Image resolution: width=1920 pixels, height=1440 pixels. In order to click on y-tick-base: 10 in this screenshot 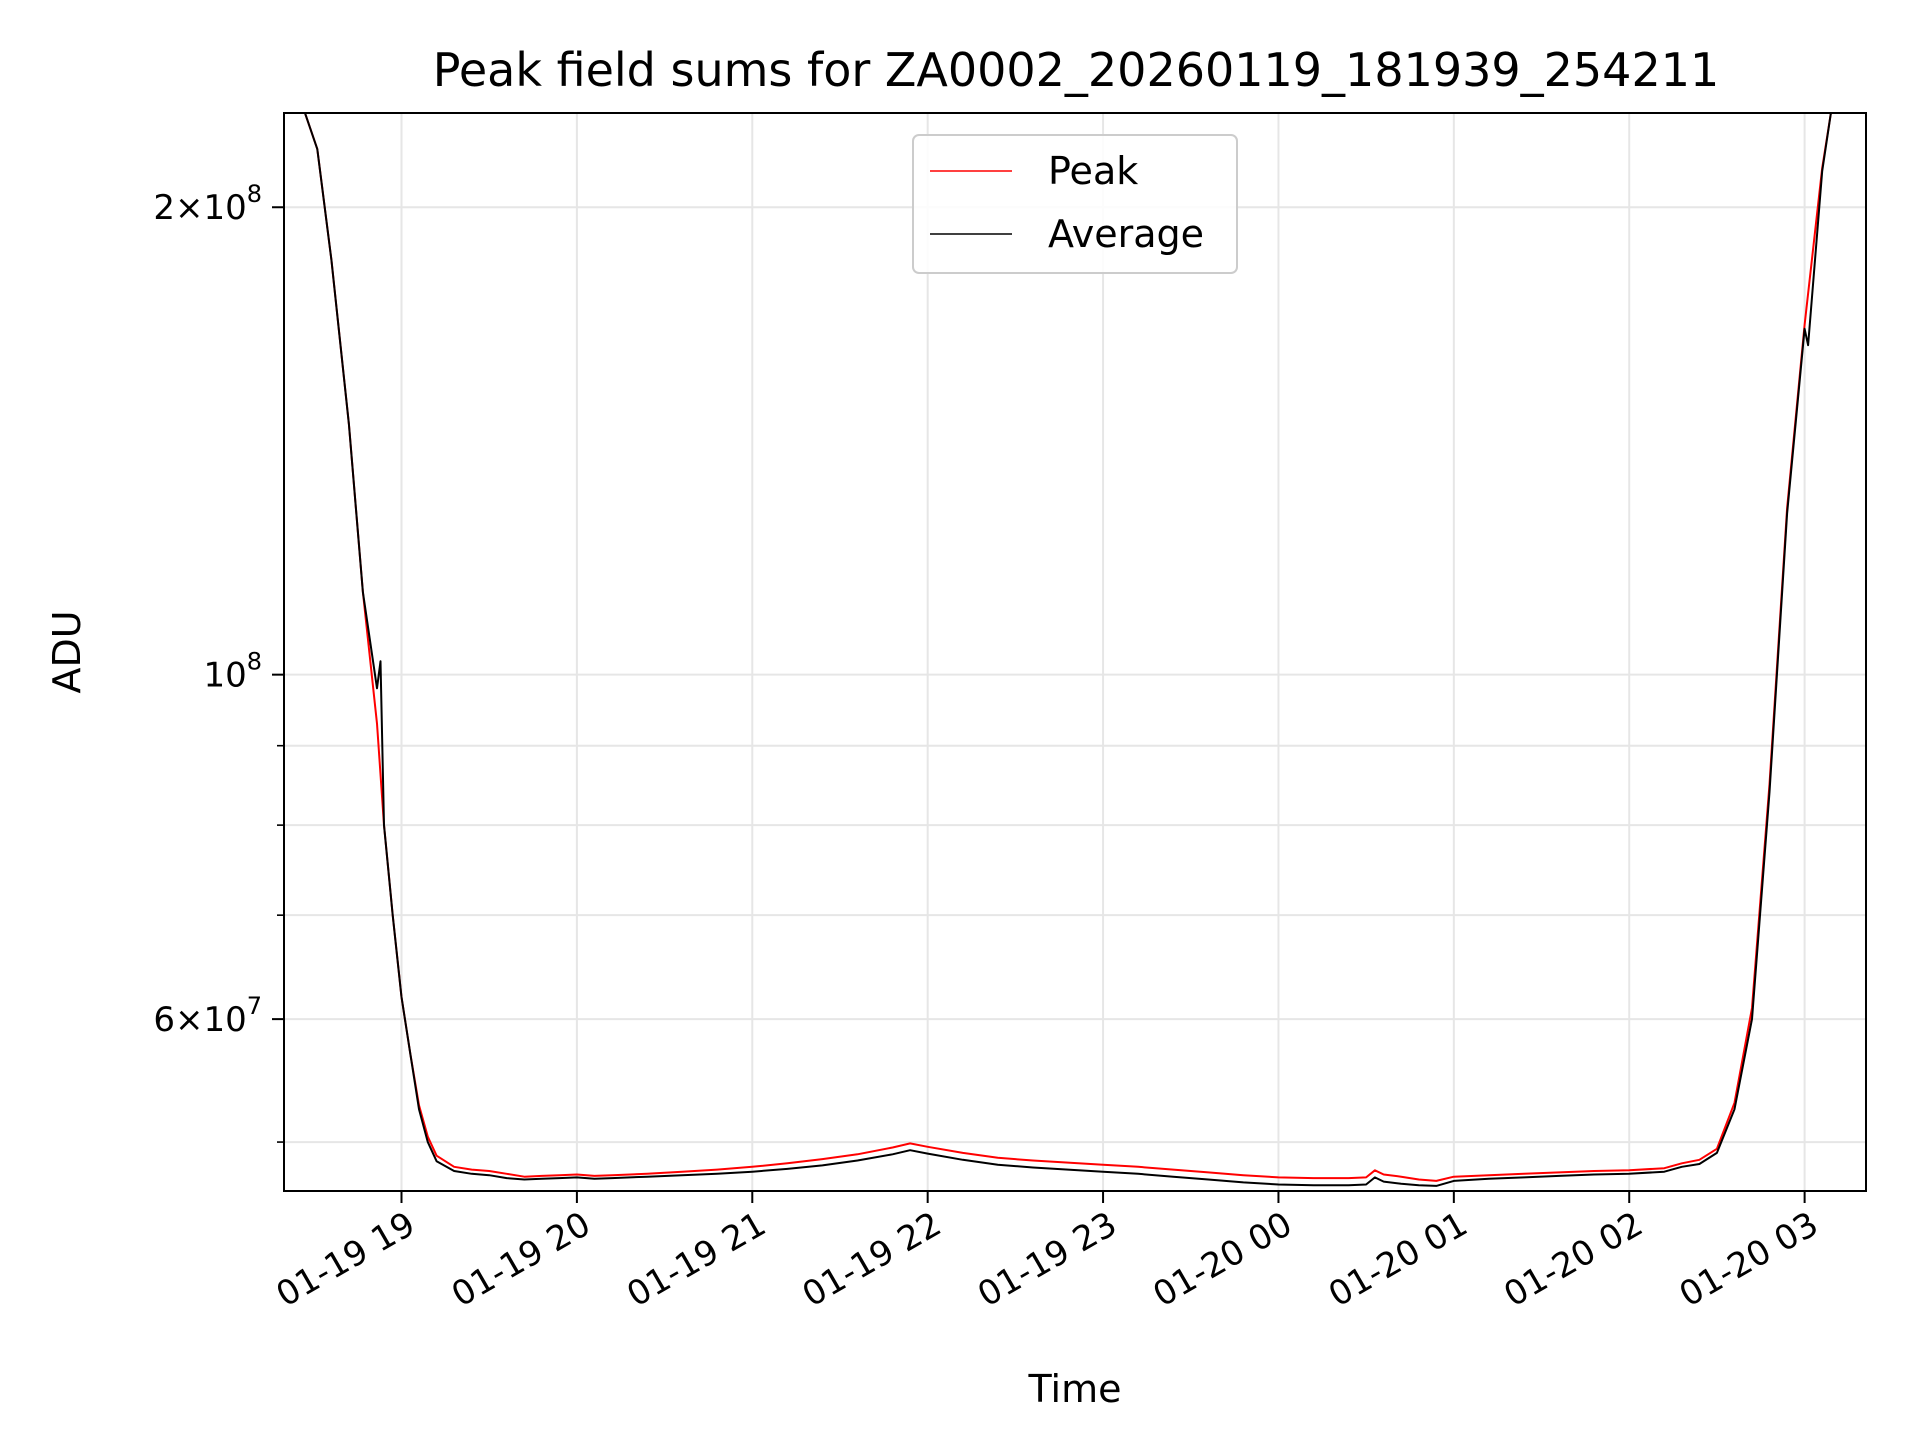, I will do `click(224, 676)`.